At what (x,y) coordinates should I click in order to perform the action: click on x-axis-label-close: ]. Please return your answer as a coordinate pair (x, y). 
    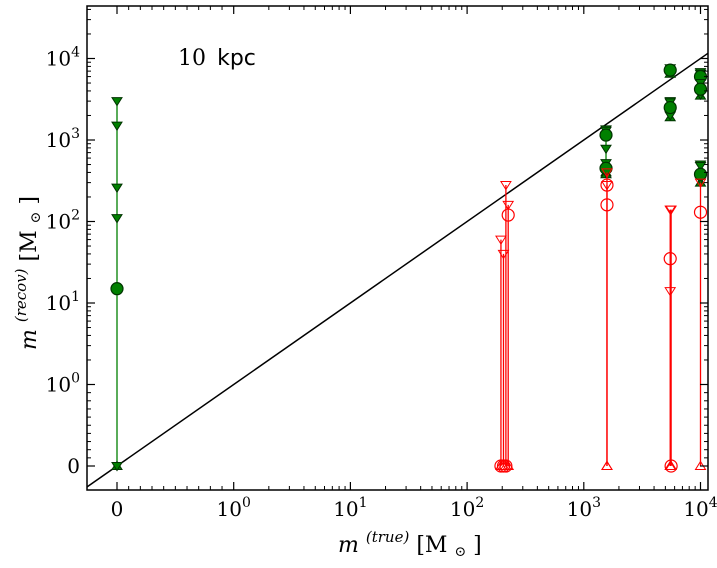
    Looking at the image, I should click on (477, 545).